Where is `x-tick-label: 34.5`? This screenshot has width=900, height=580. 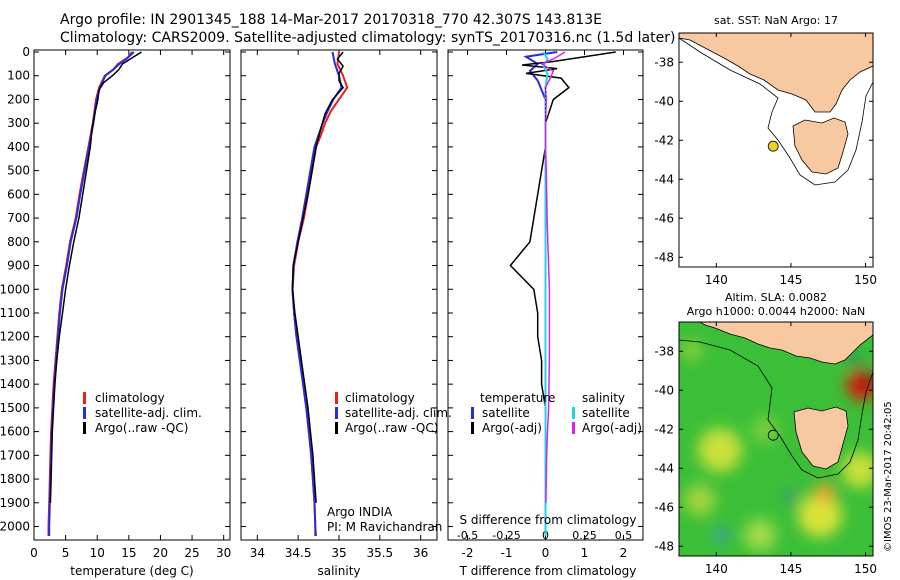
x-tick-label: 34.5 is located at coordinates (298, 553).